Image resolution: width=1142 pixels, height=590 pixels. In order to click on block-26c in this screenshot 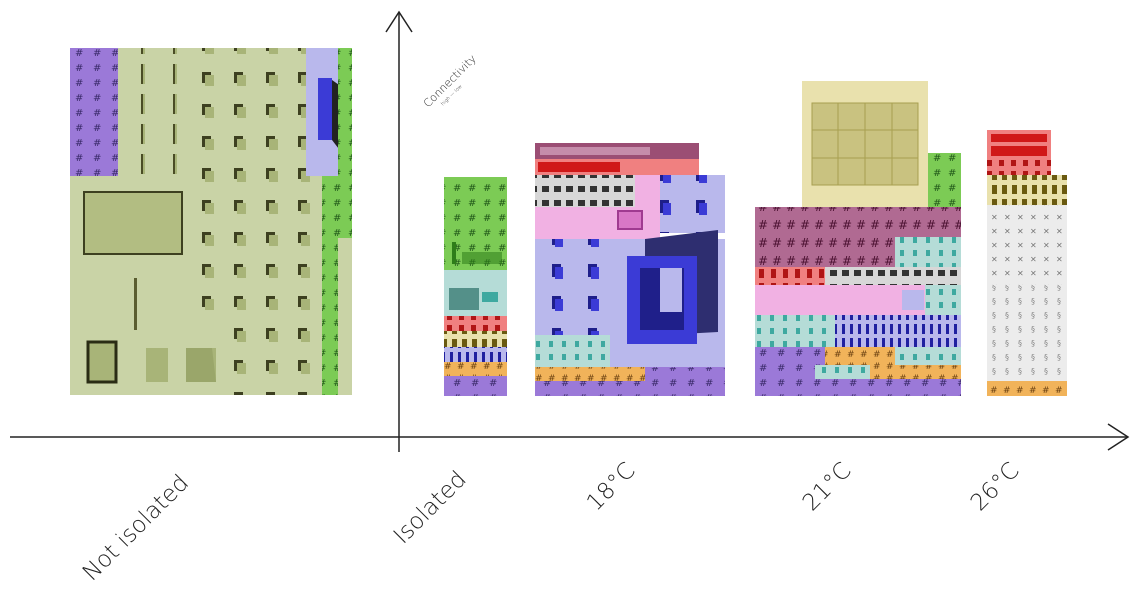, I will do `click(1027, 263)`.